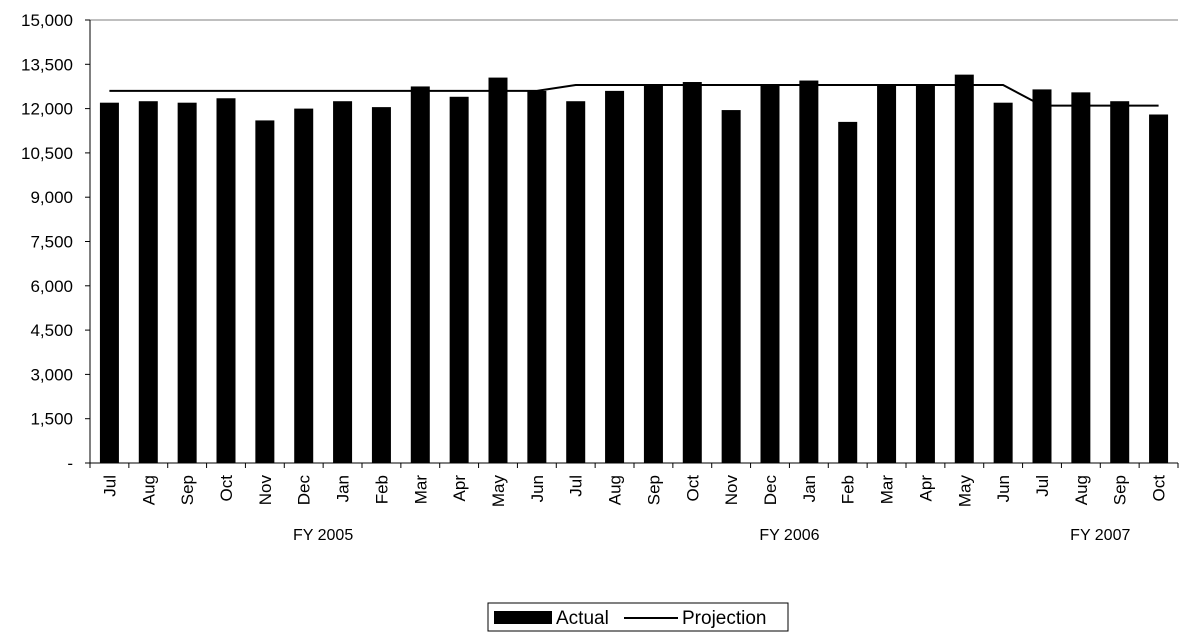 This screenshot has width=1179, height=633. I want to click on projection-line, so click(634, 95).